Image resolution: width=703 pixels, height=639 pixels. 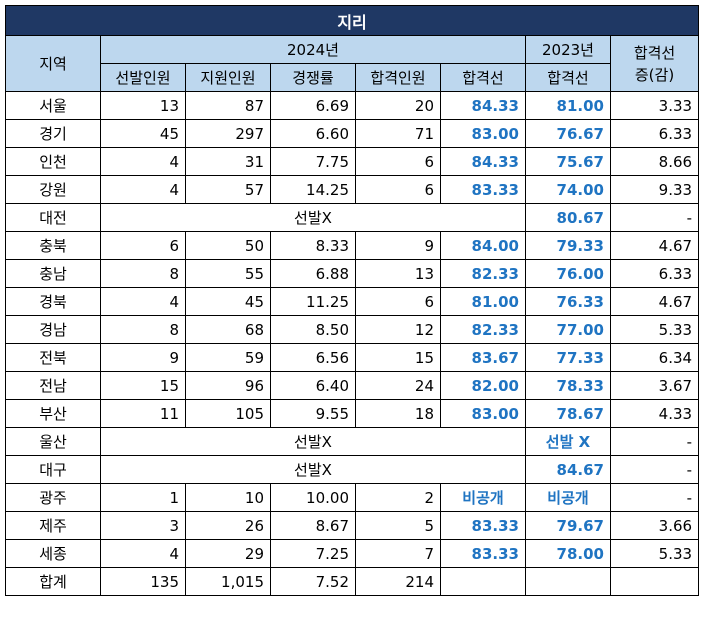 What do you see at coordinates (53, 441) in the screenshot?
I see `region-cell: 울산` at bounding box center [53, 441].